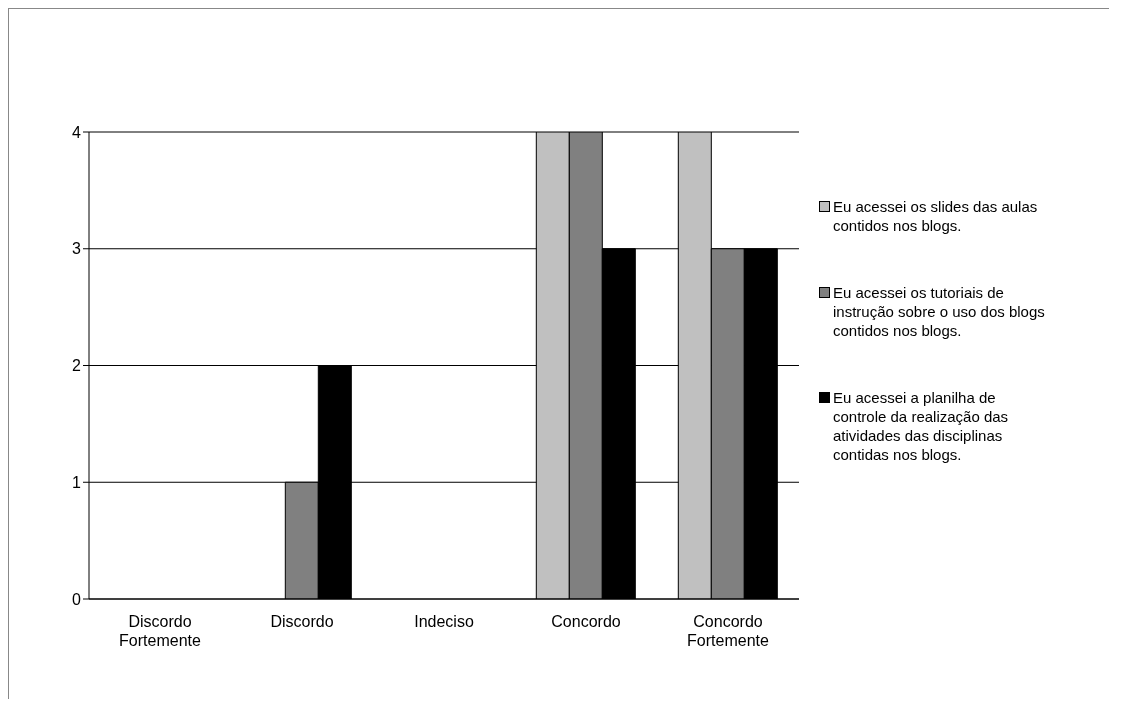  I want to click on y-tick-label: 1, so click(77, 482).